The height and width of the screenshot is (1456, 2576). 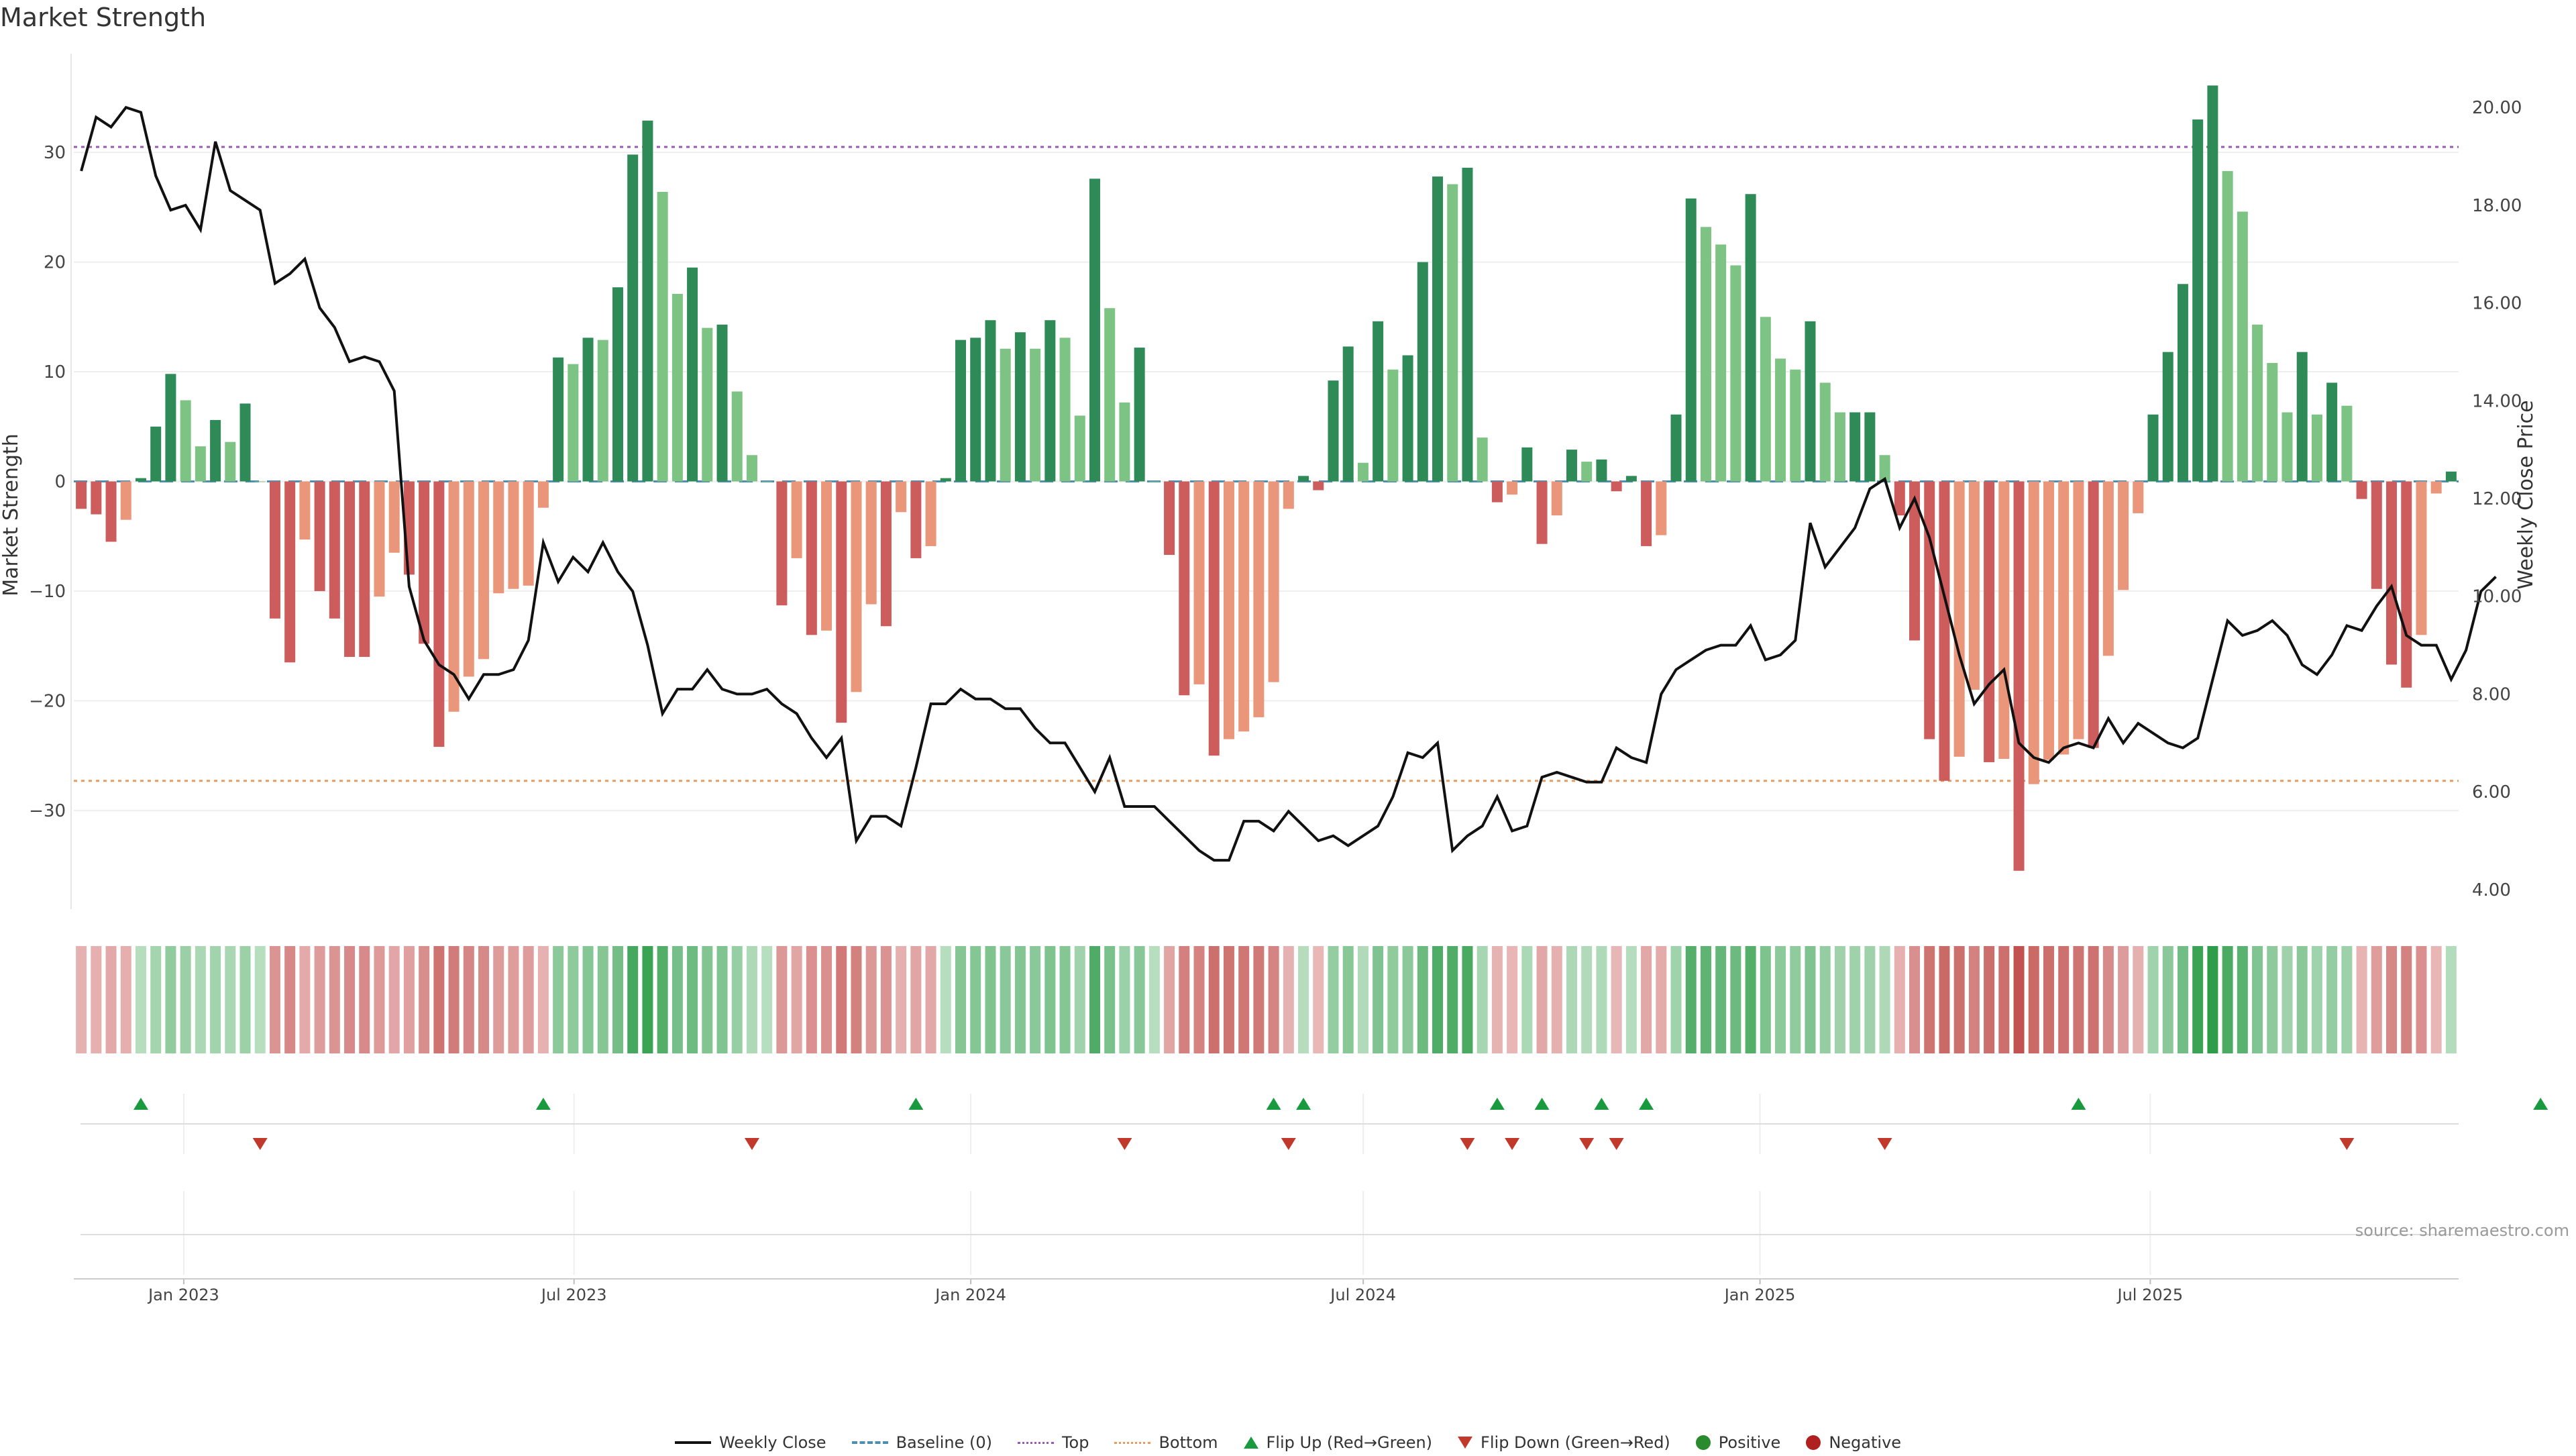 I want to click on legend-item: Bottom, so click(x=1166, y=1442).